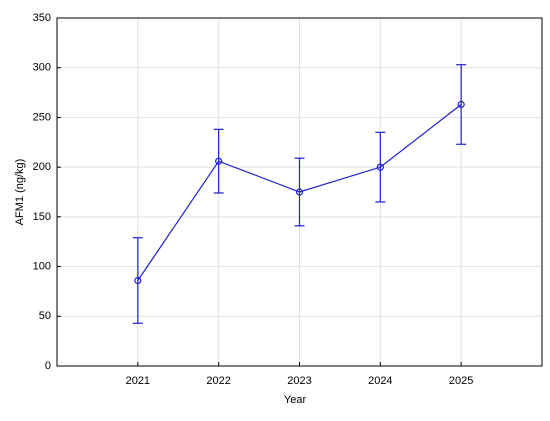 This screenshot has height=421, width=550. Describe the element at coordinates (42, 117) in the screenshot. I see `y-tick-label: 250` at that location.